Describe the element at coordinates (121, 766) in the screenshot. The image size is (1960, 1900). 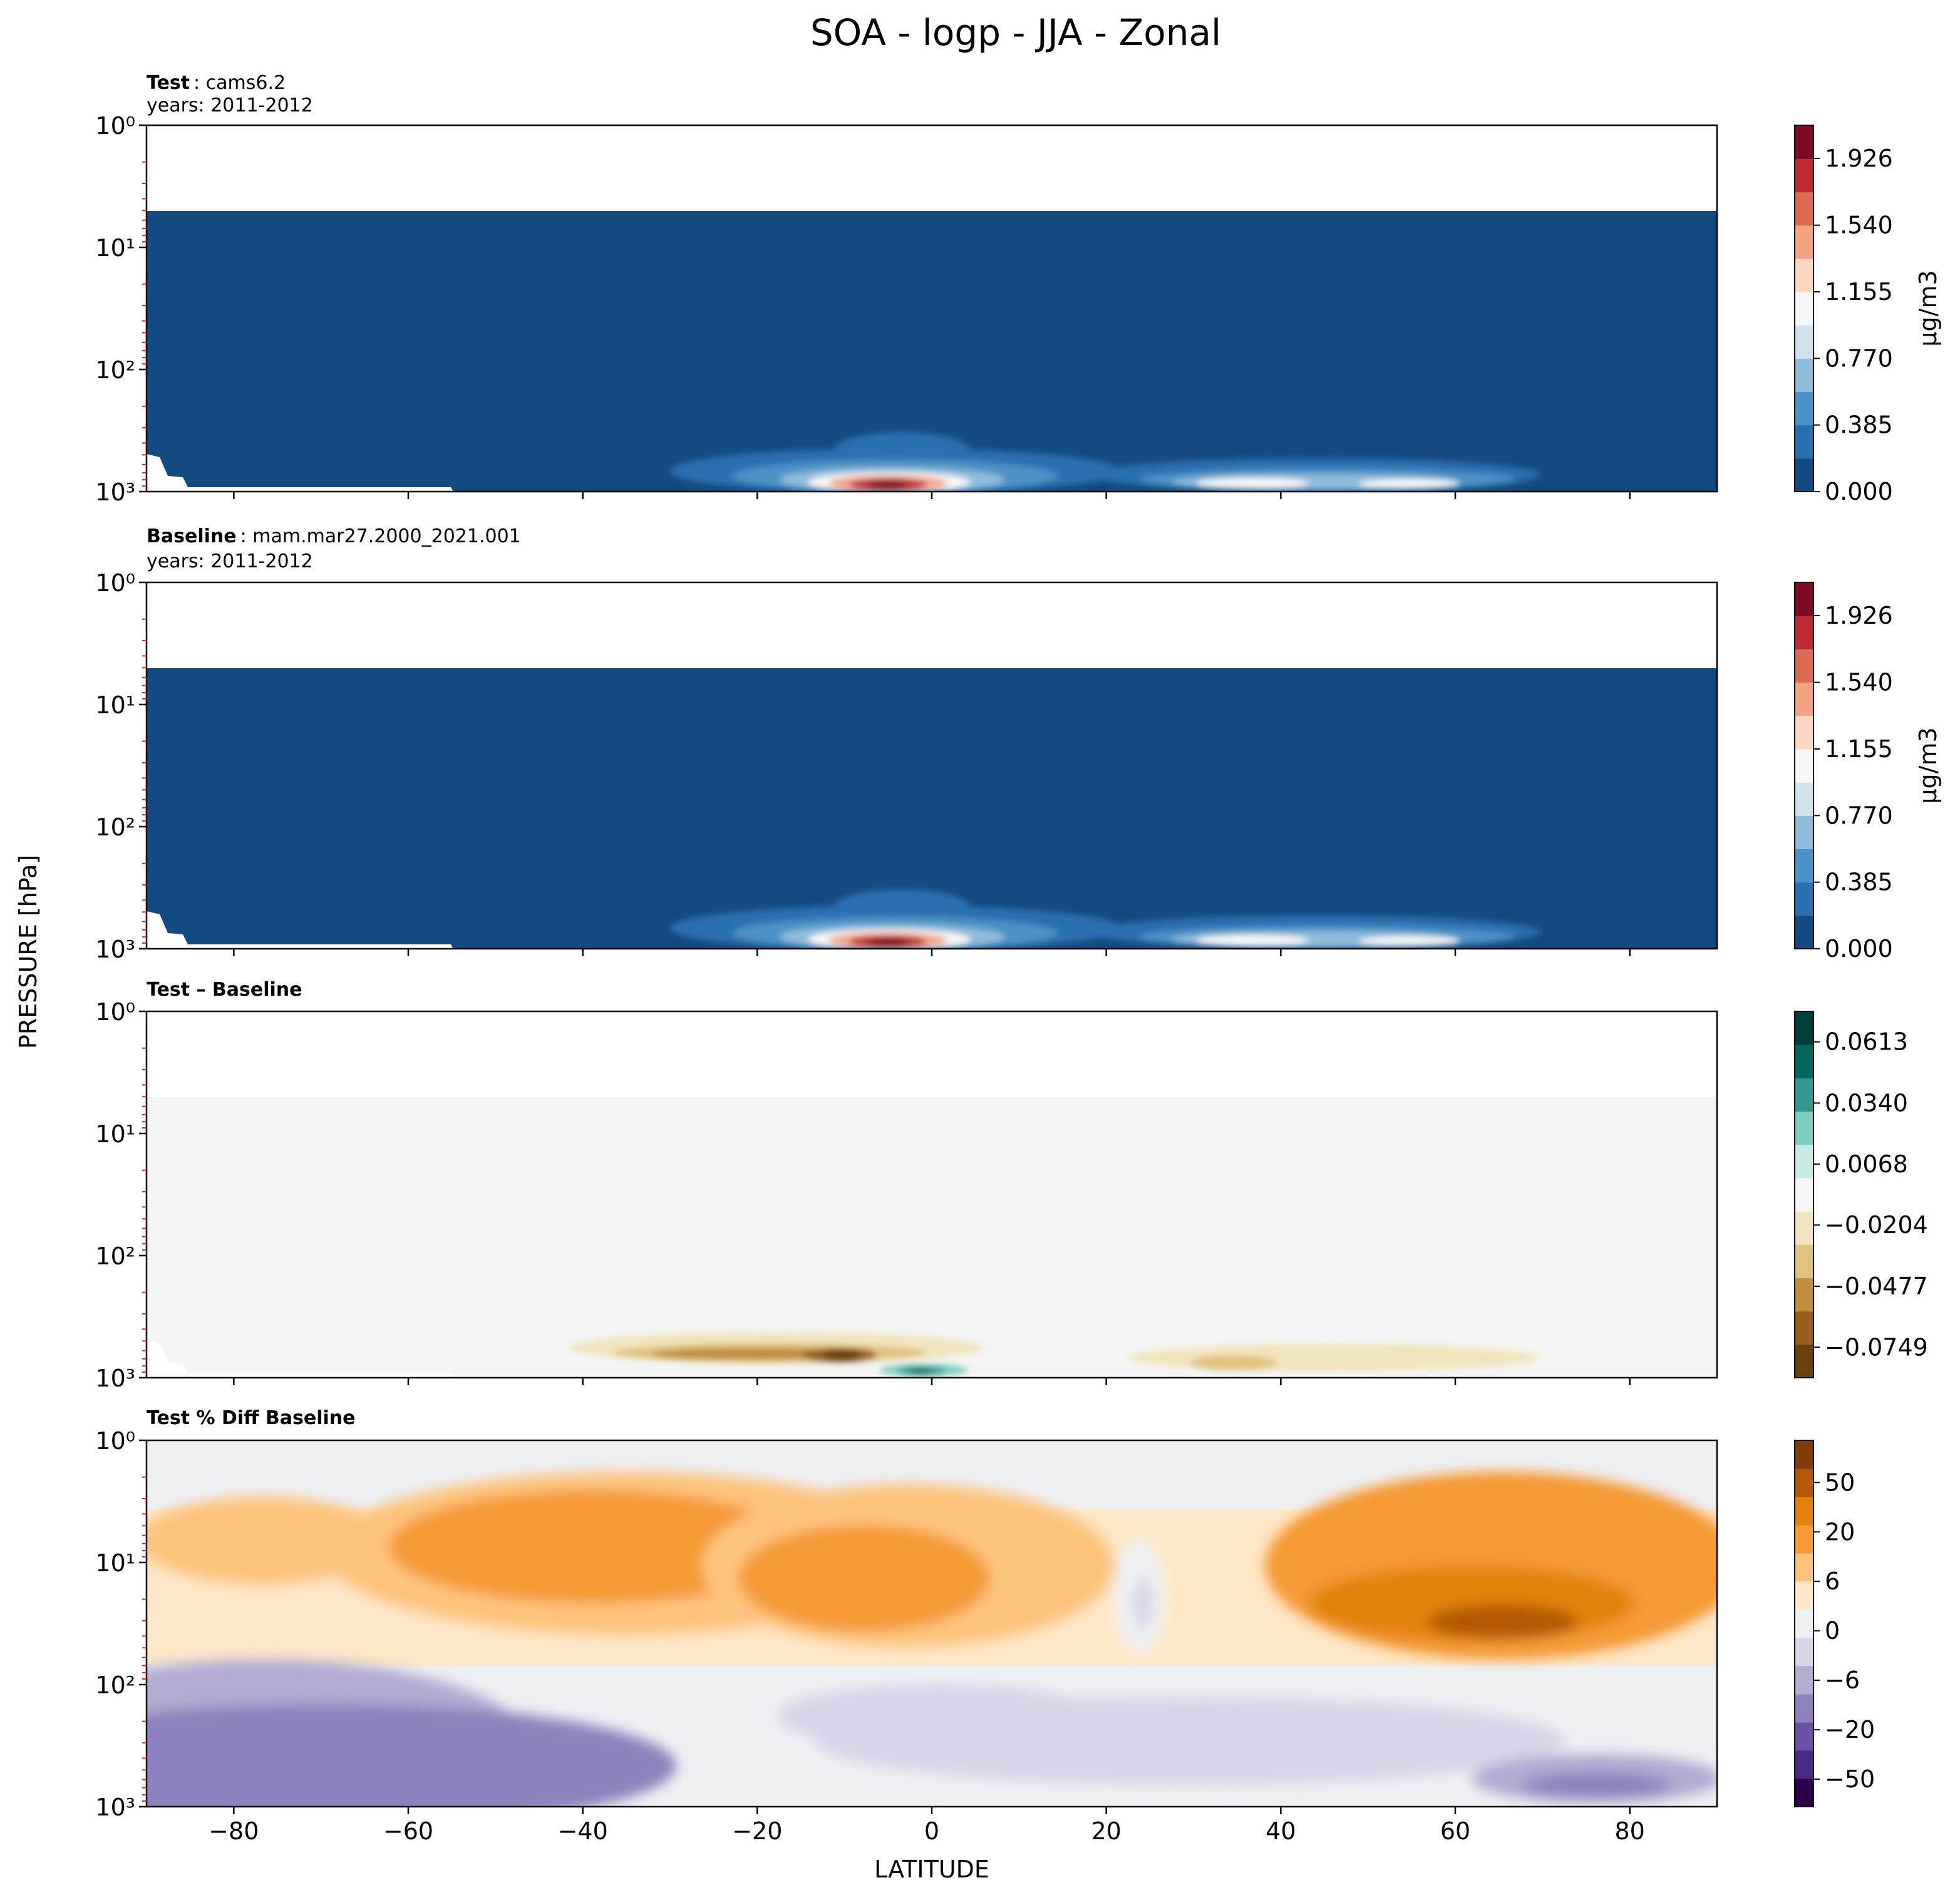
I see `panel-baseline-y-ticks: 10⁰ 10¹ 10² 10³` at that location.